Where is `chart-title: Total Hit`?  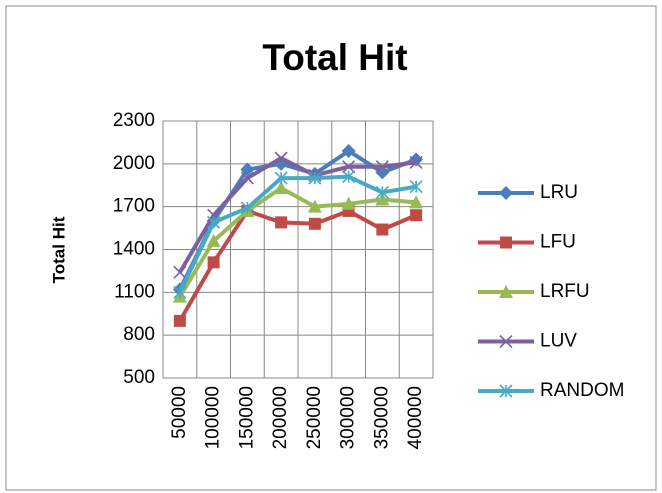
chart-title: Total Hit is located at coordinates (334, 57).